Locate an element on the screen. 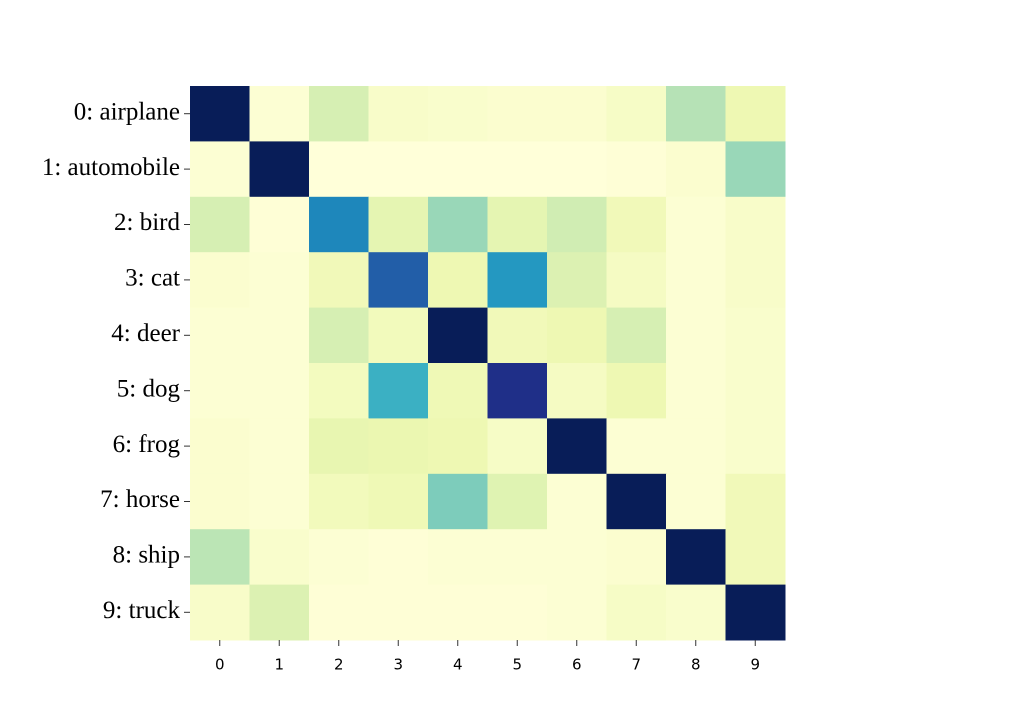  y-tick-label: 3: cat is located at coordinates (152, 278).